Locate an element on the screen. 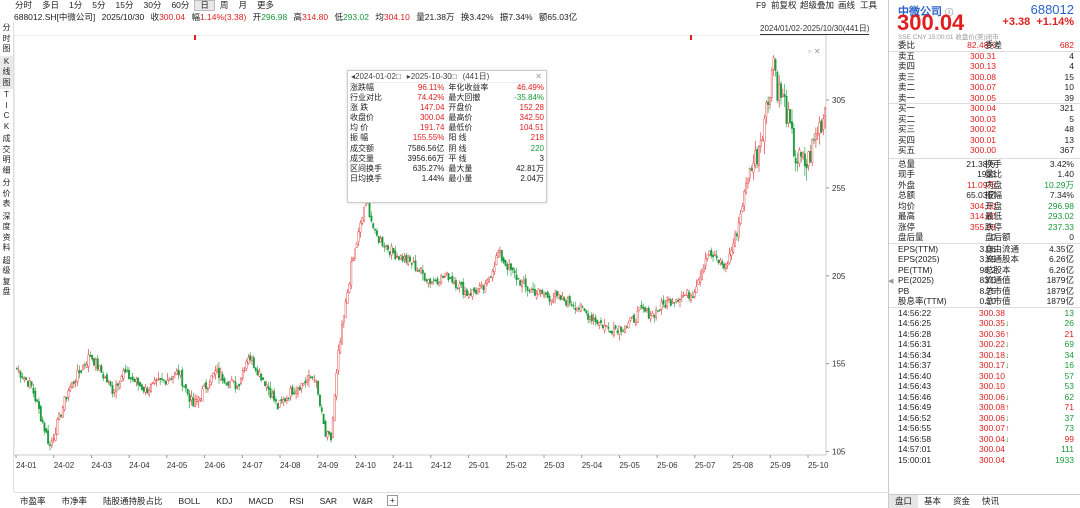 The height and width of the screenshot is (508, 1080). right-tab: 快讯 is located at coordinates (991, 501).